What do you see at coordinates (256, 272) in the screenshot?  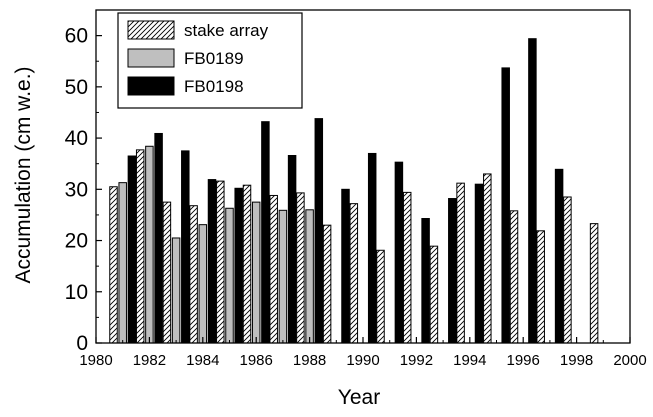 I see `bar-fb0189-1986` at bounding box center [256, 272].